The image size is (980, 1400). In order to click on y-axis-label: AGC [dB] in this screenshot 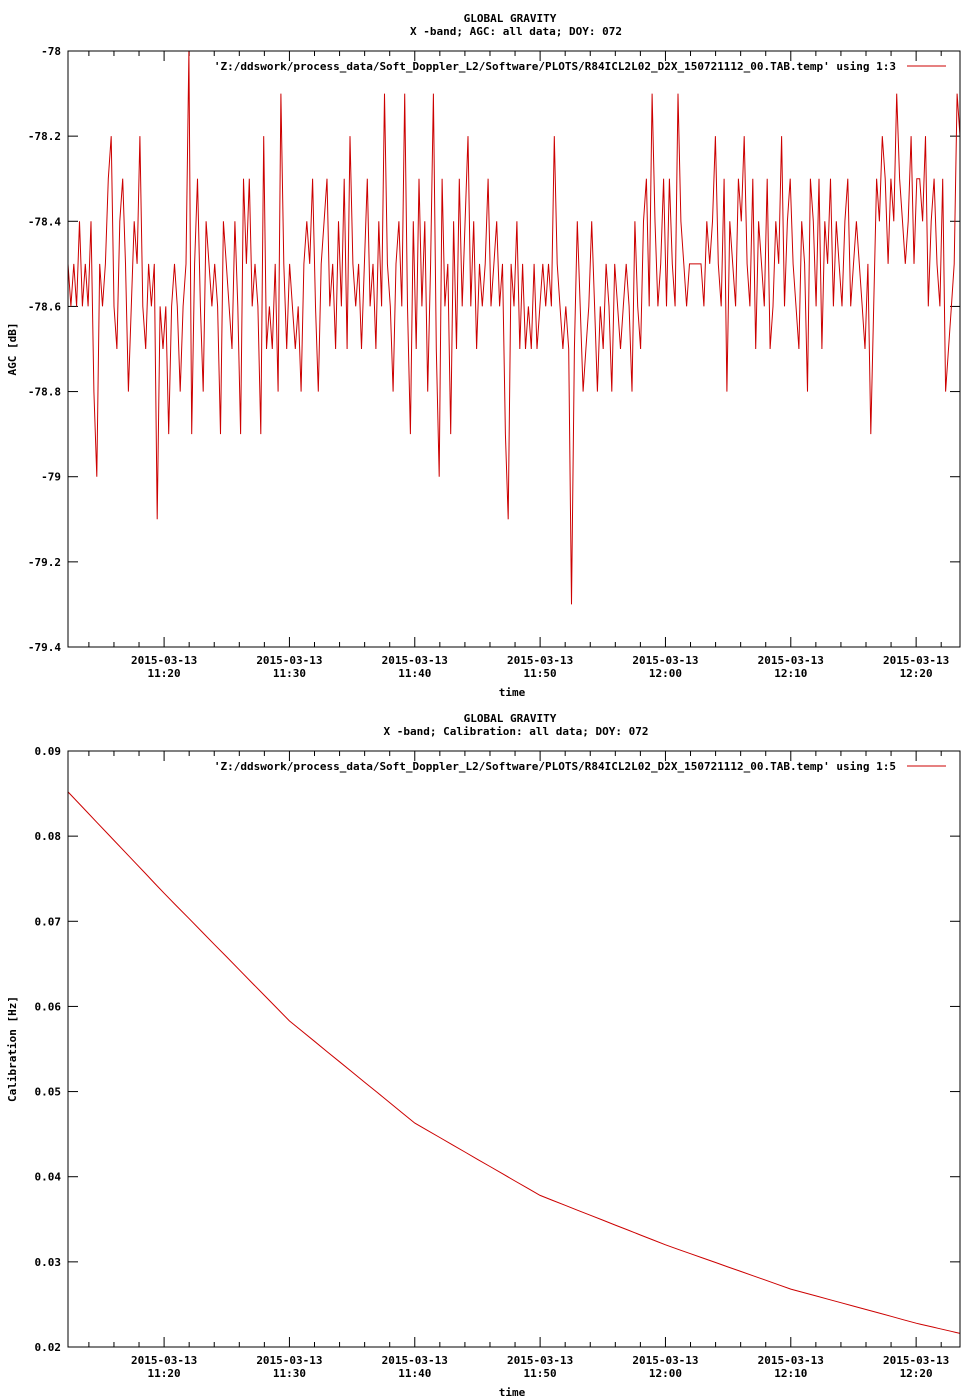, I will do `click(12, 349)`.